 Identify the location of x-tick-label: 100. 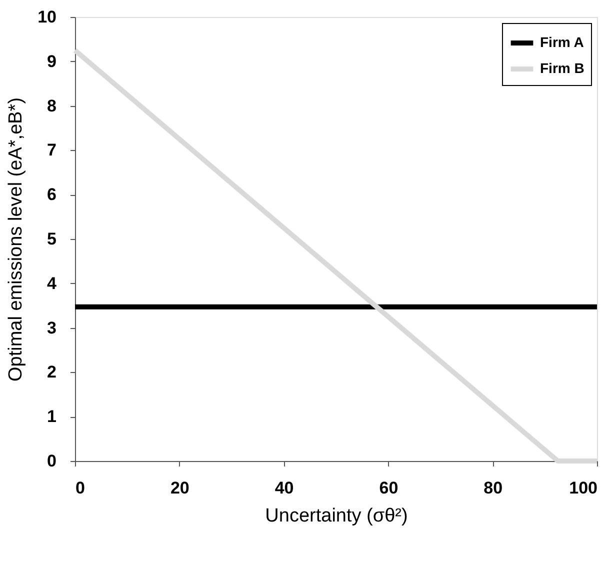
(583, 488).